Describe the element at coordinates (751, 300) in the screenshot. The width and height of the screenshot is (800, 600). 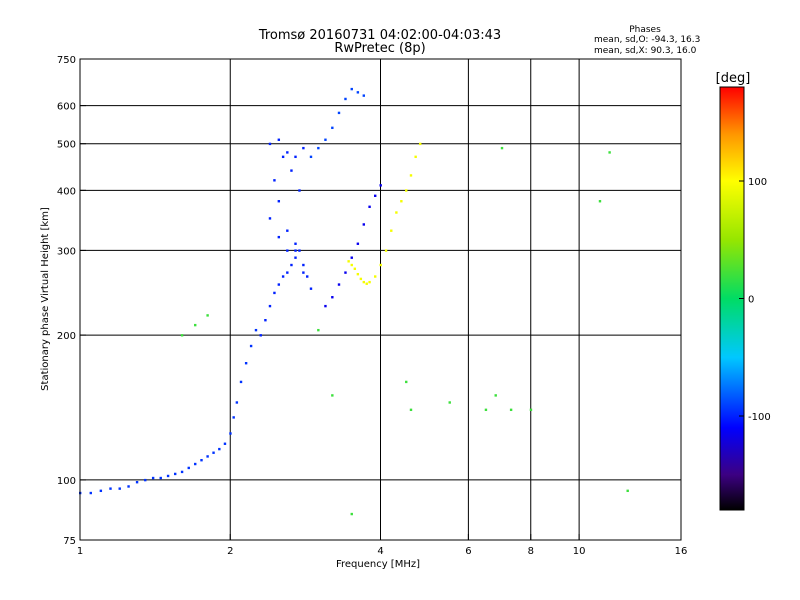
I see `colorbar-tick-label: 0` at that location.